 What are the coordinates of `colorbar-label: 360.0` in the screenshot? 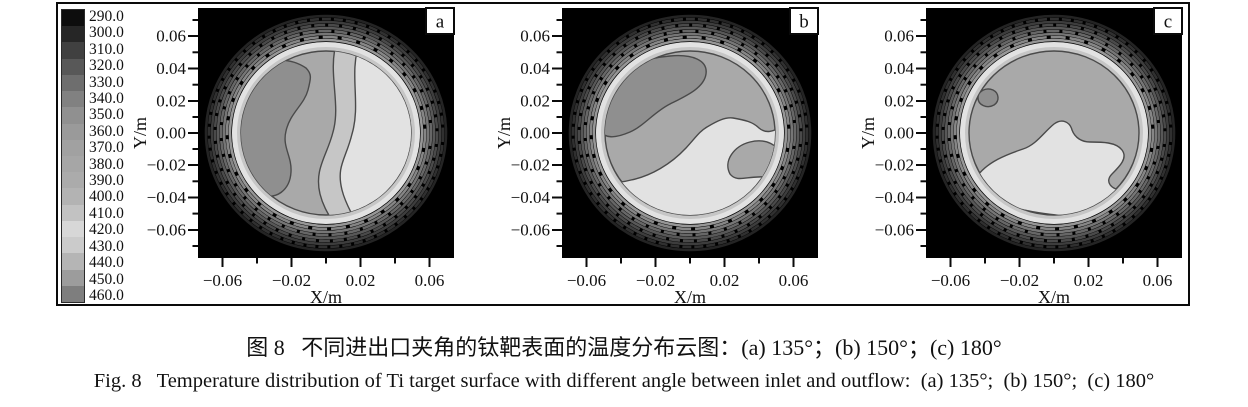 It's located at (106, 131).